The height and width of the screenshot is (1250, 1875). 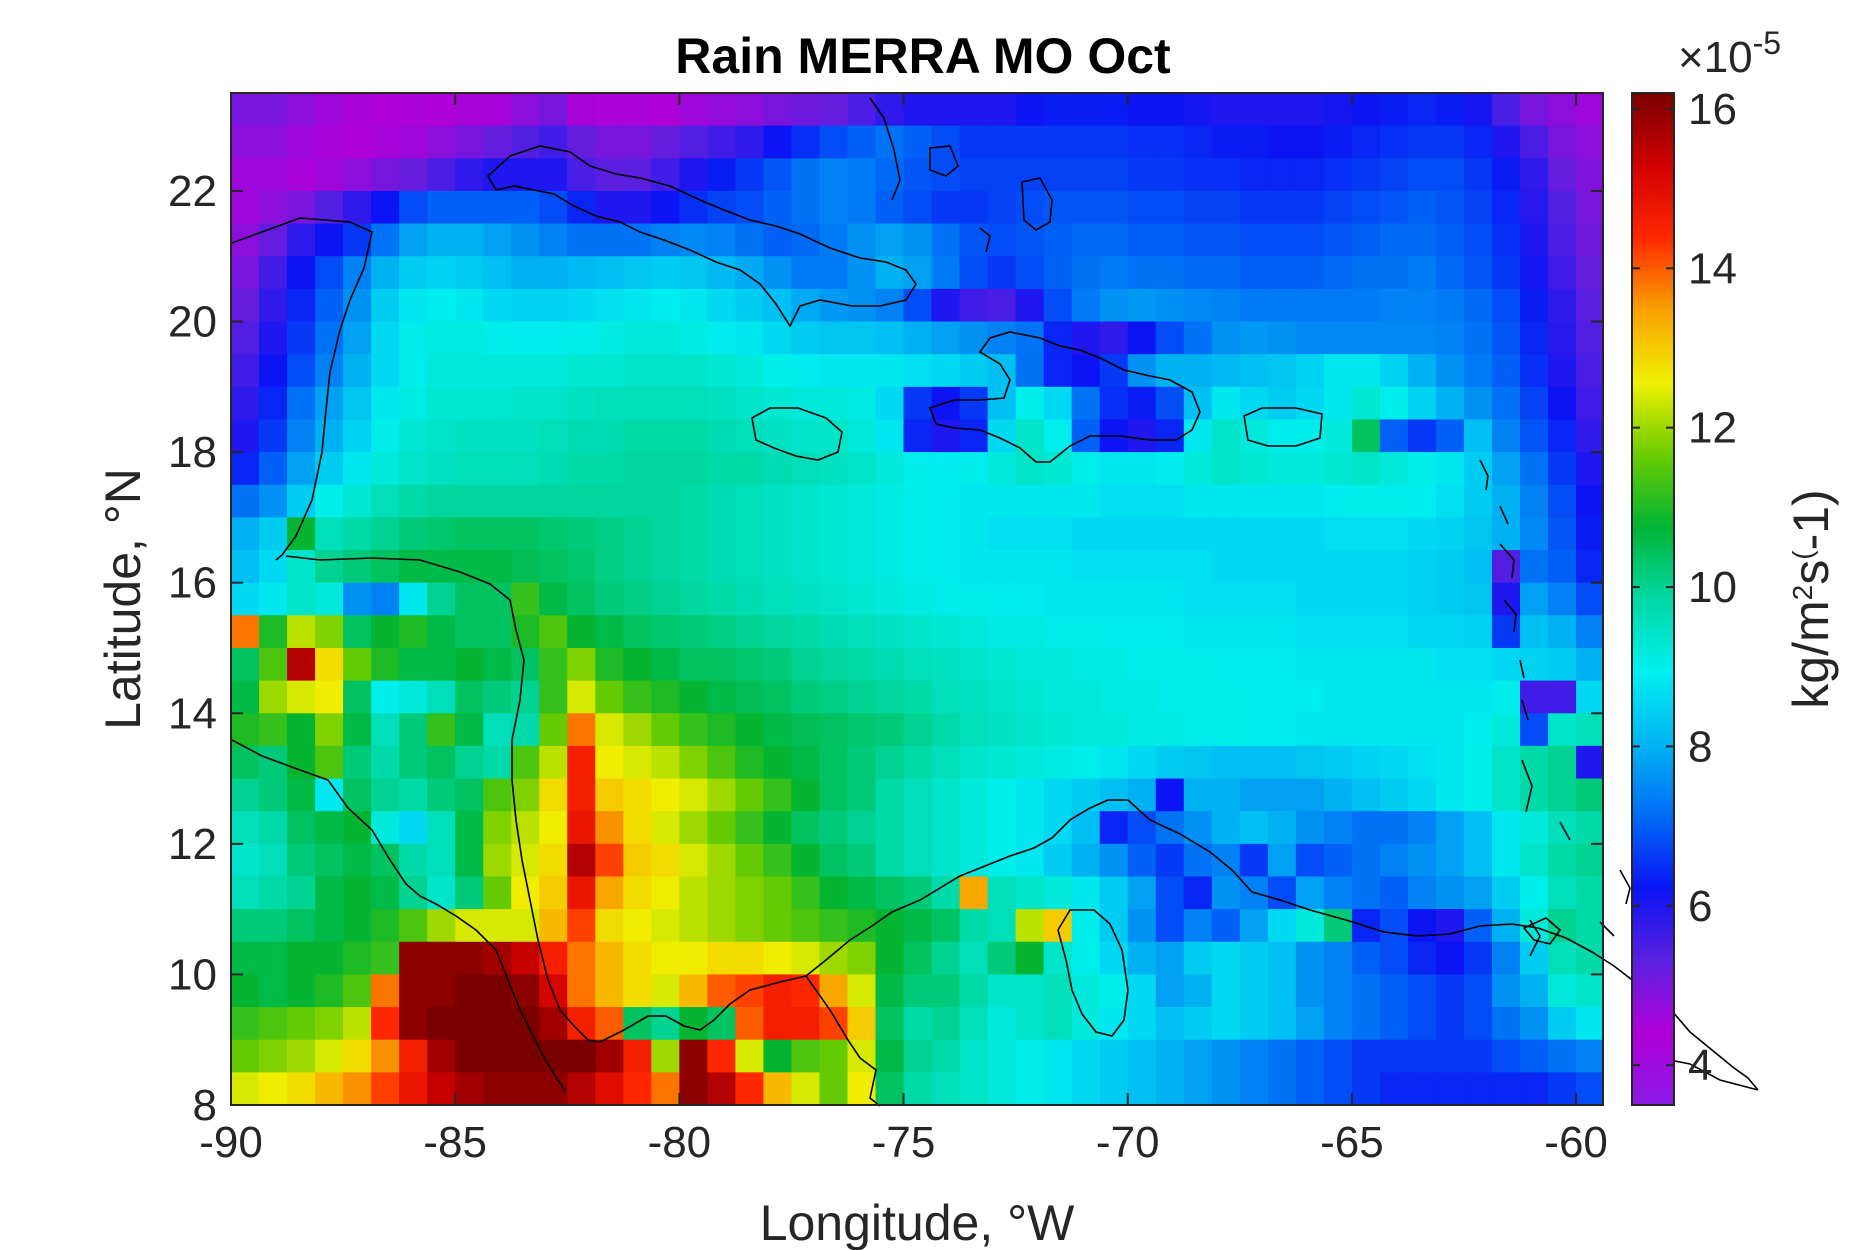 I want to click on y-axis-label: Latitude, °N, so click(x=123, y=599).